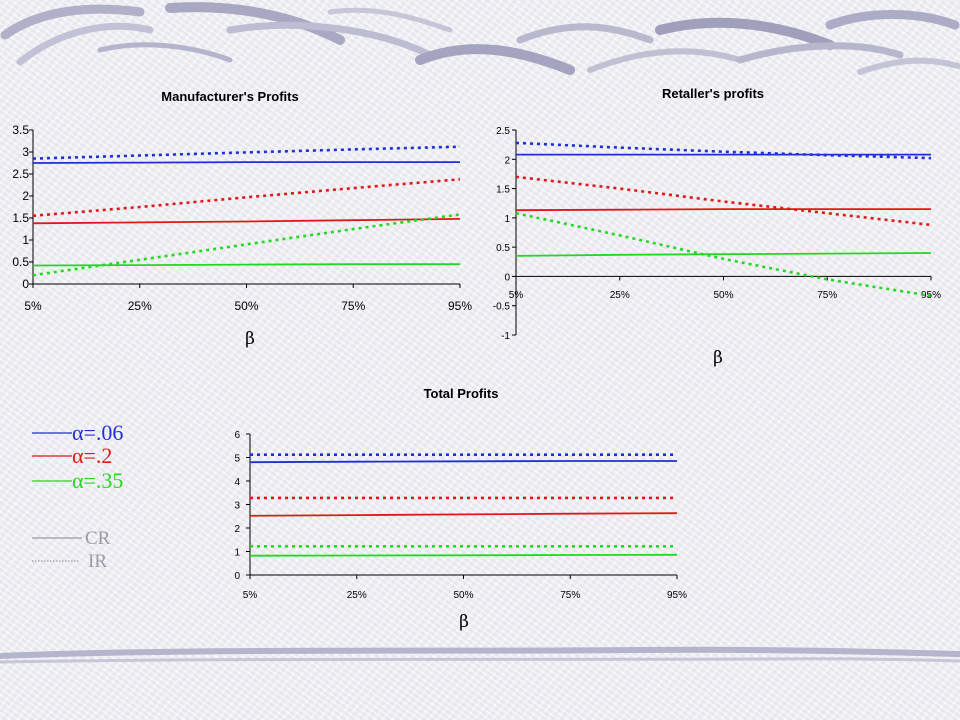  I want to click on legend-item-alpha-06: α=.06, so click(77, 432).